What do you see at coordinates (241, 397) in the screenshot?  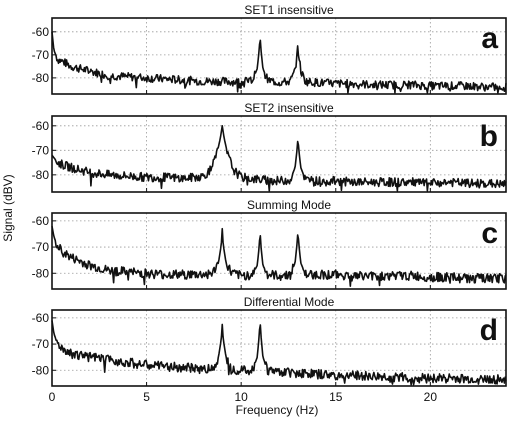 I see `x-tick-label: 10` at bounding box center [241, 397].